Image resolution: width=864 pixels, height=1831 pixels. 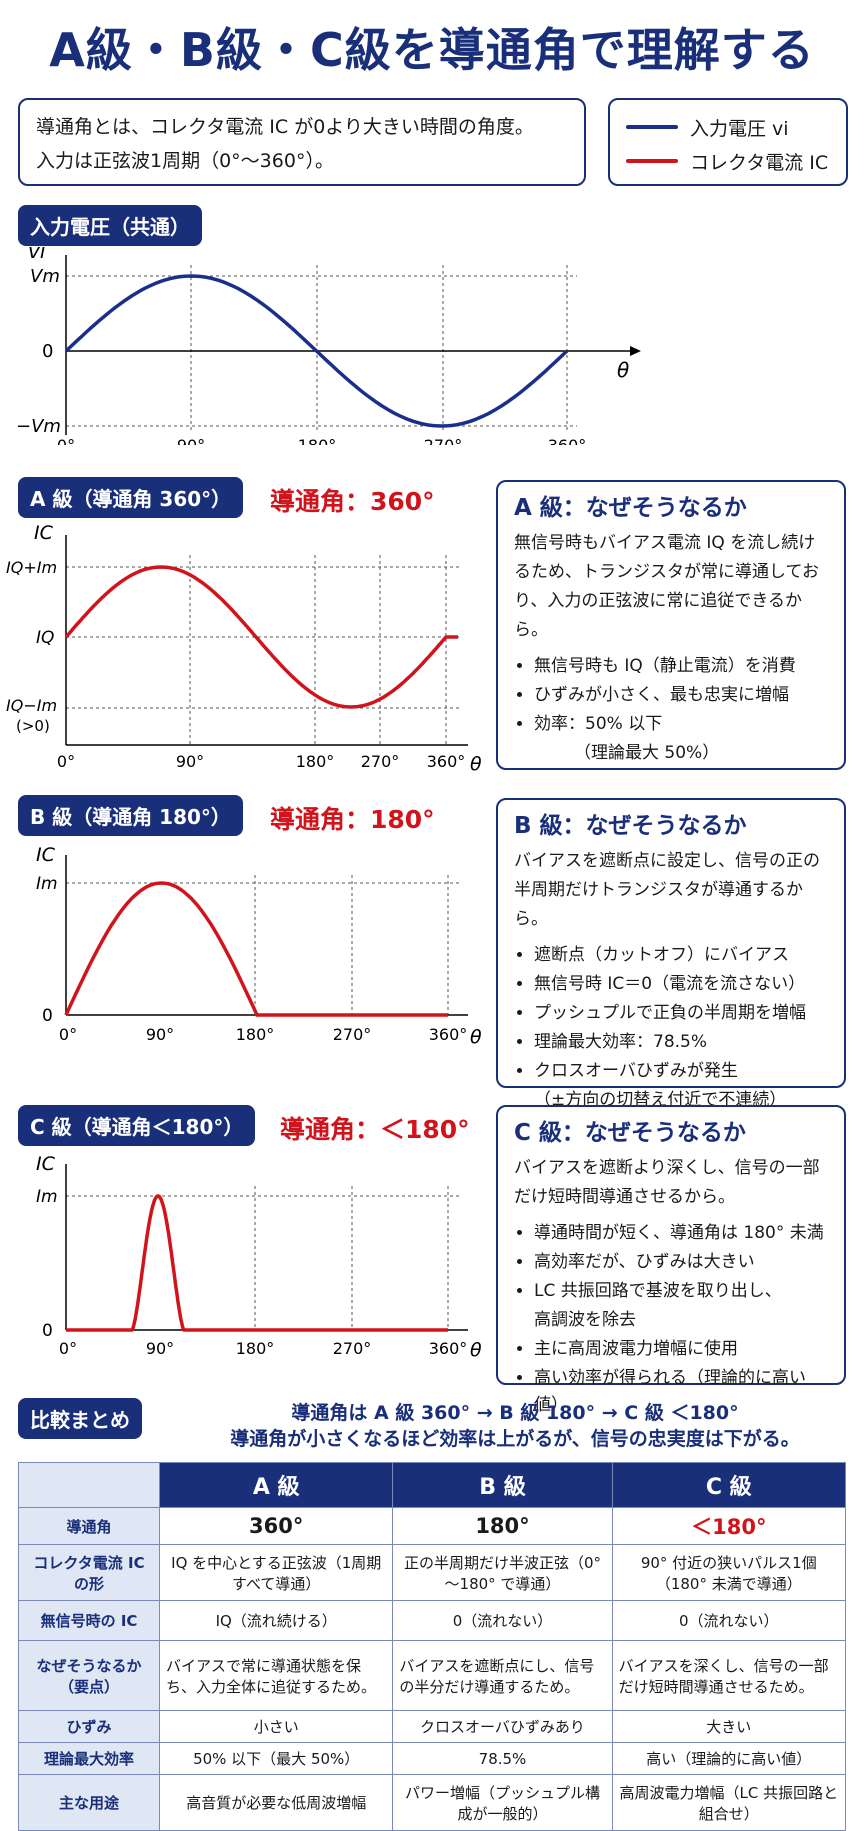 I want to click on list-item: 無信号時も IQ（静止電流）を消費, so click(x=681, y=666).